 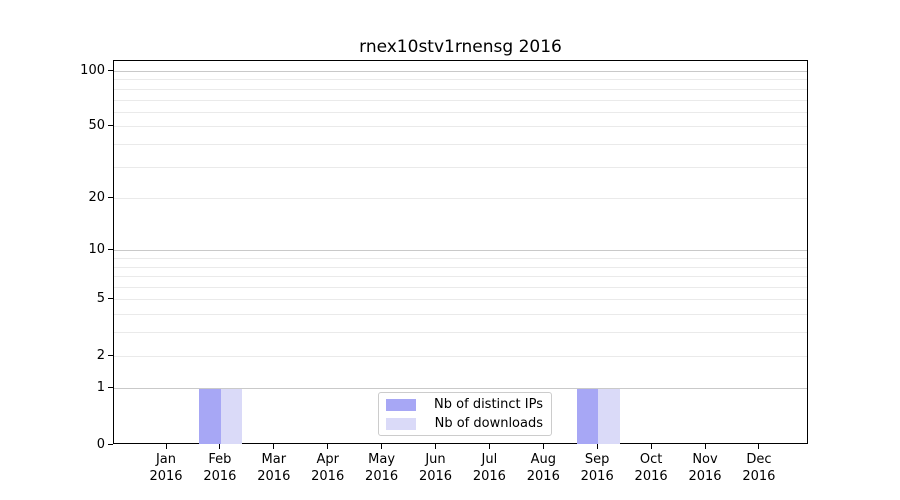 What do you see at coordinates (488, 404) in the screenshot?
I see `legend-label-distinct-ips: Nb of distinct IPs` at bounding box center [488, 404].